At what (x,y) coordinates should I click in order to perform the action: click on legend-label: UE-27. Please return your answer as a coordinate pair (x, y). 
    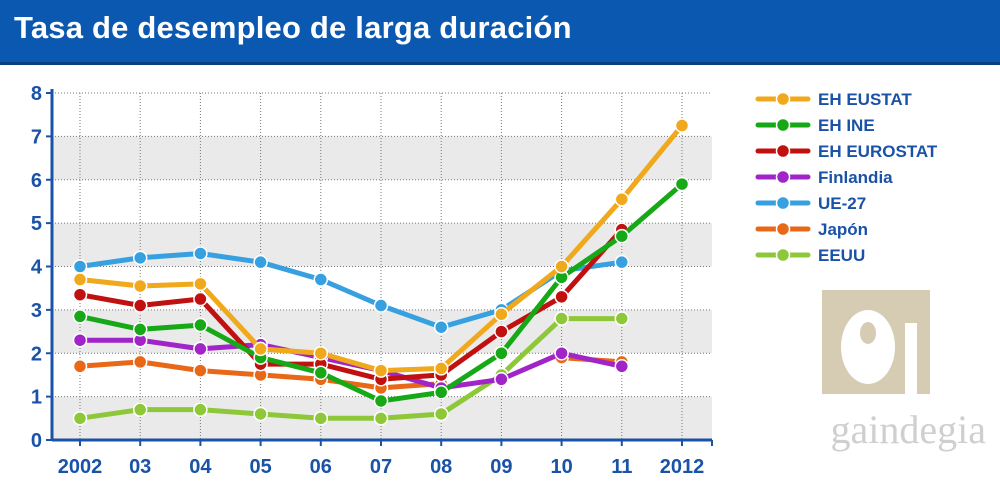
    Looking at the image, I should click on (842, 203).